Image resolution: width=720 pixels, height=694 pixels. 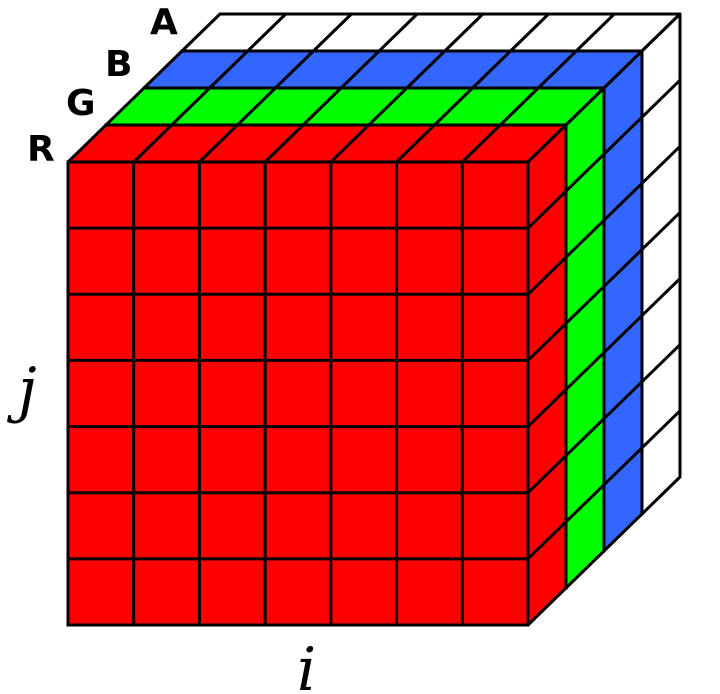 What do you see at coordinates (306, 664) in the screenshot?
I see `axis-label-i: i` at bounding box center [306, 664].